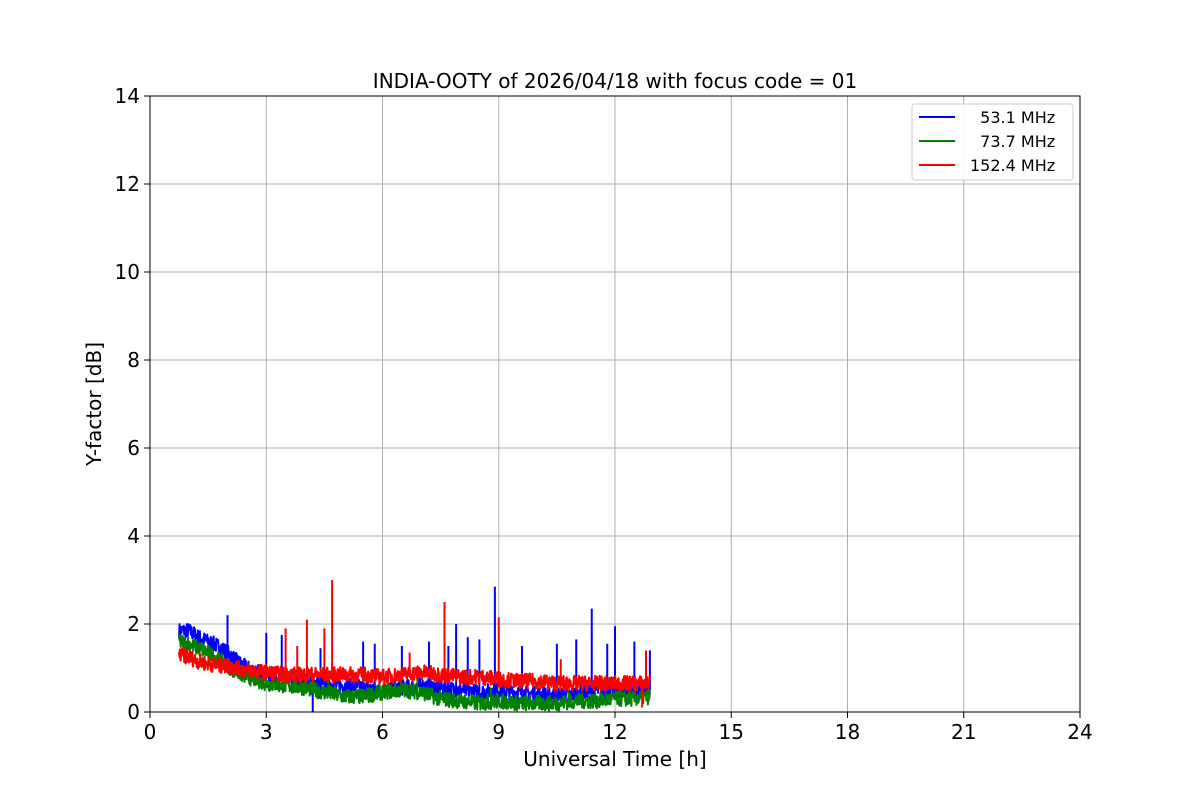 The height and width of the screenshot is (804, 1200). I want to click on y-tick-label: 4, so click(133, 536).